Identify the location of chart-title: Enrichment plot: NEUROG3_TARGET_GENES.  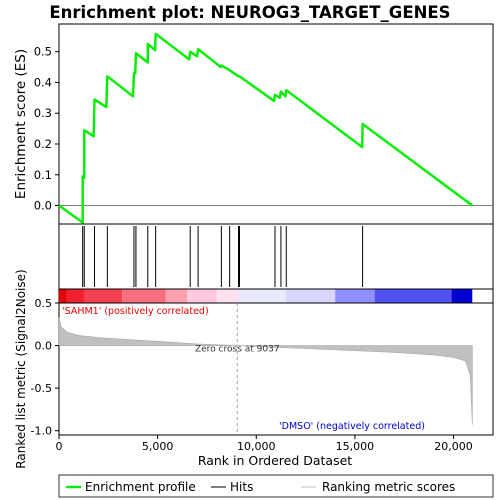
(249, 12).